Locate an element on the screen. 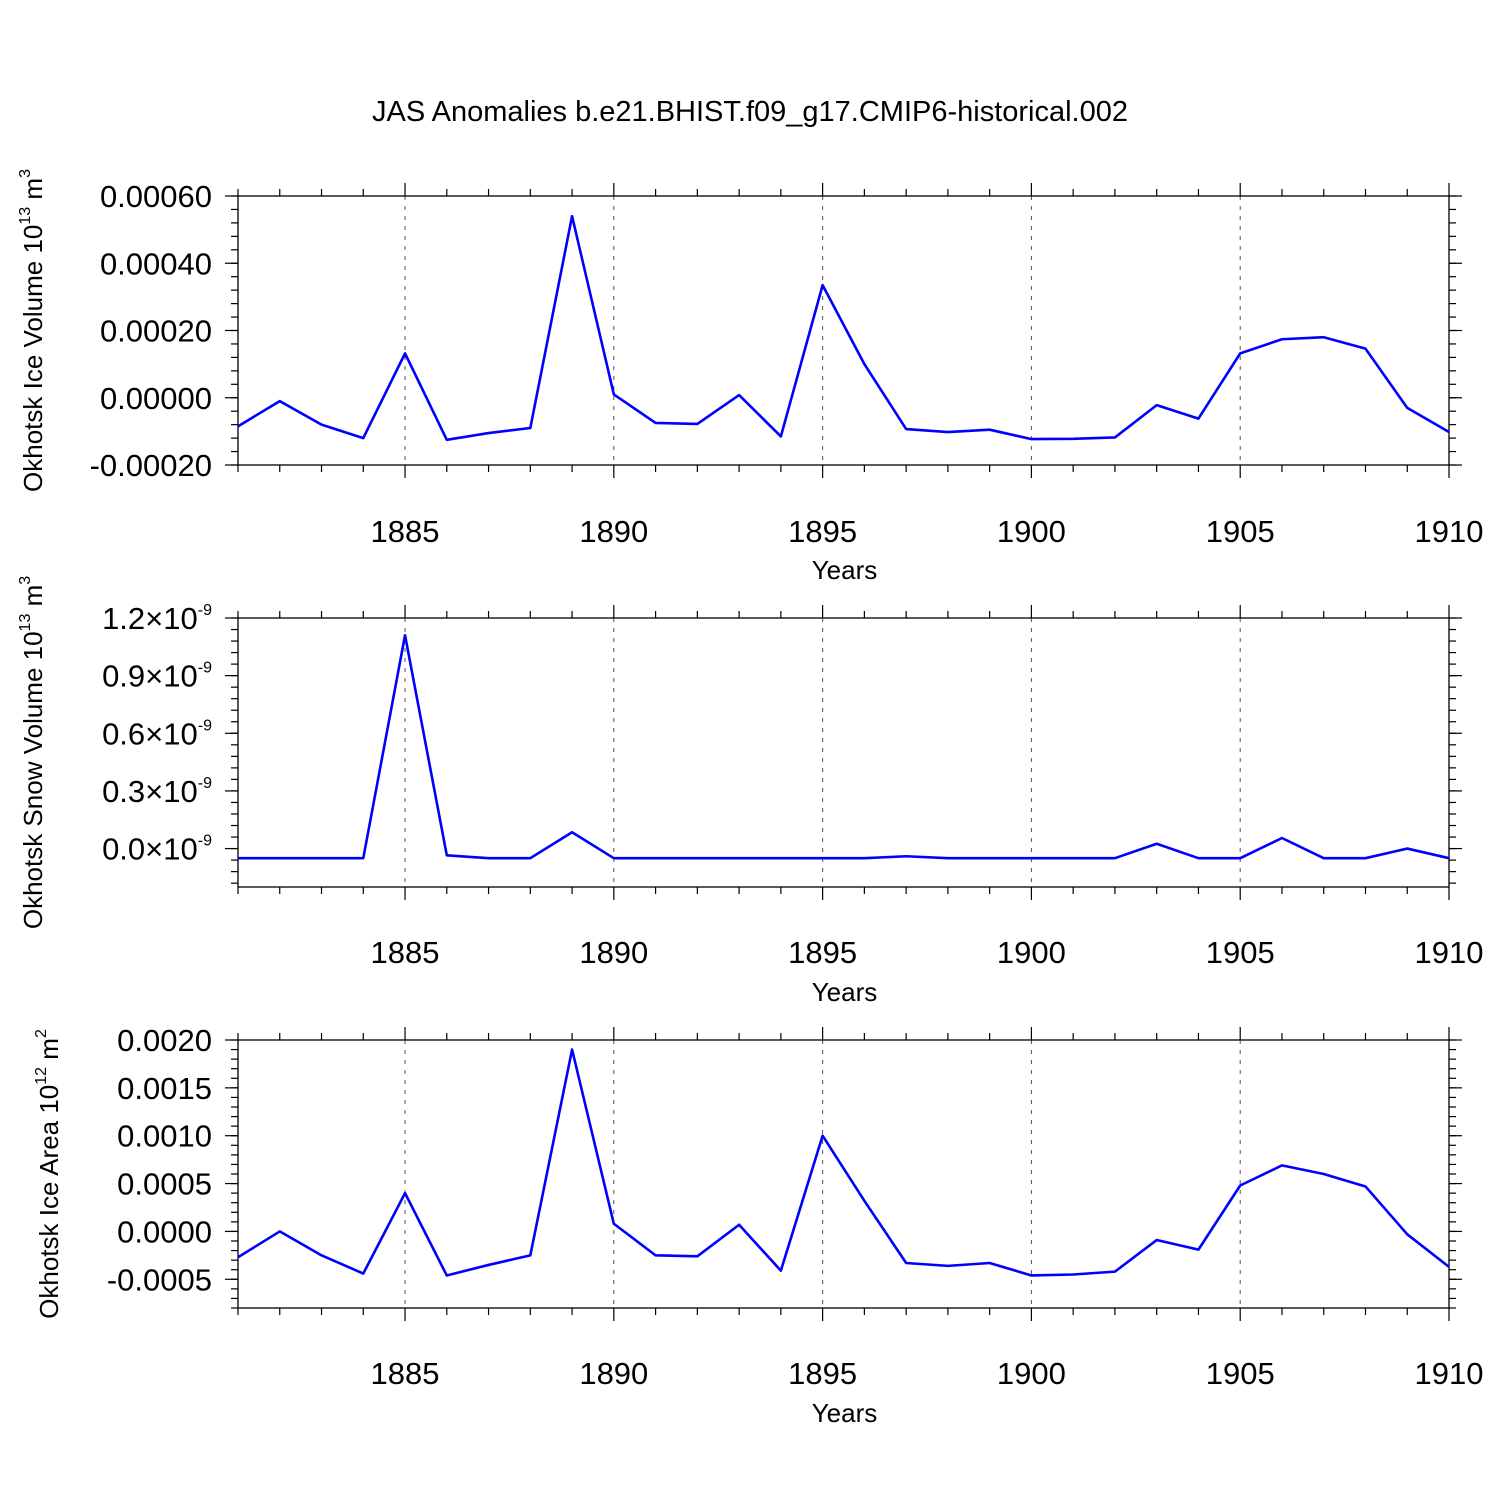  y-tick-label: 0.0005 is located at coordinates (164, 1184).